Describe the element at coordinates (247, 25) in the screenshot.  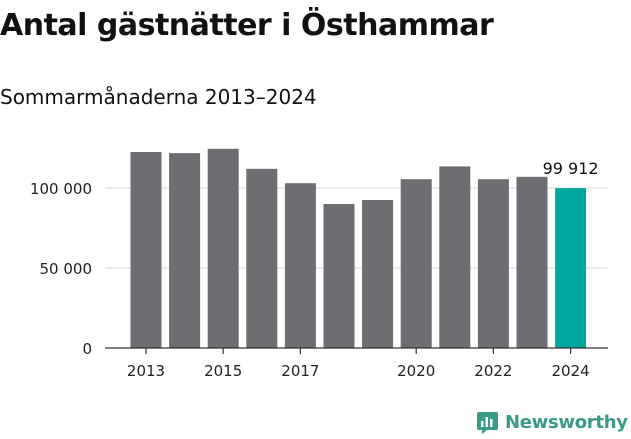
I see `chart-title: Antal gästnätter i Östhammar` at that location.